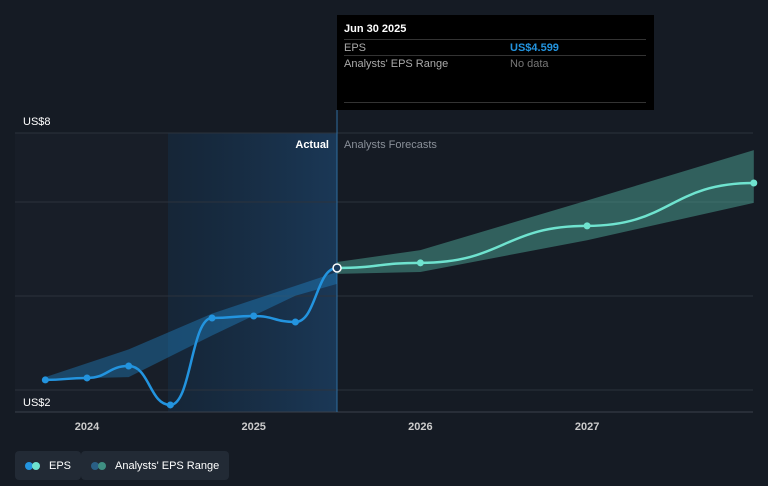 The height and width of the screenshot is (486, 768). I want to click on eps-forecast-line, so click(545, 225).